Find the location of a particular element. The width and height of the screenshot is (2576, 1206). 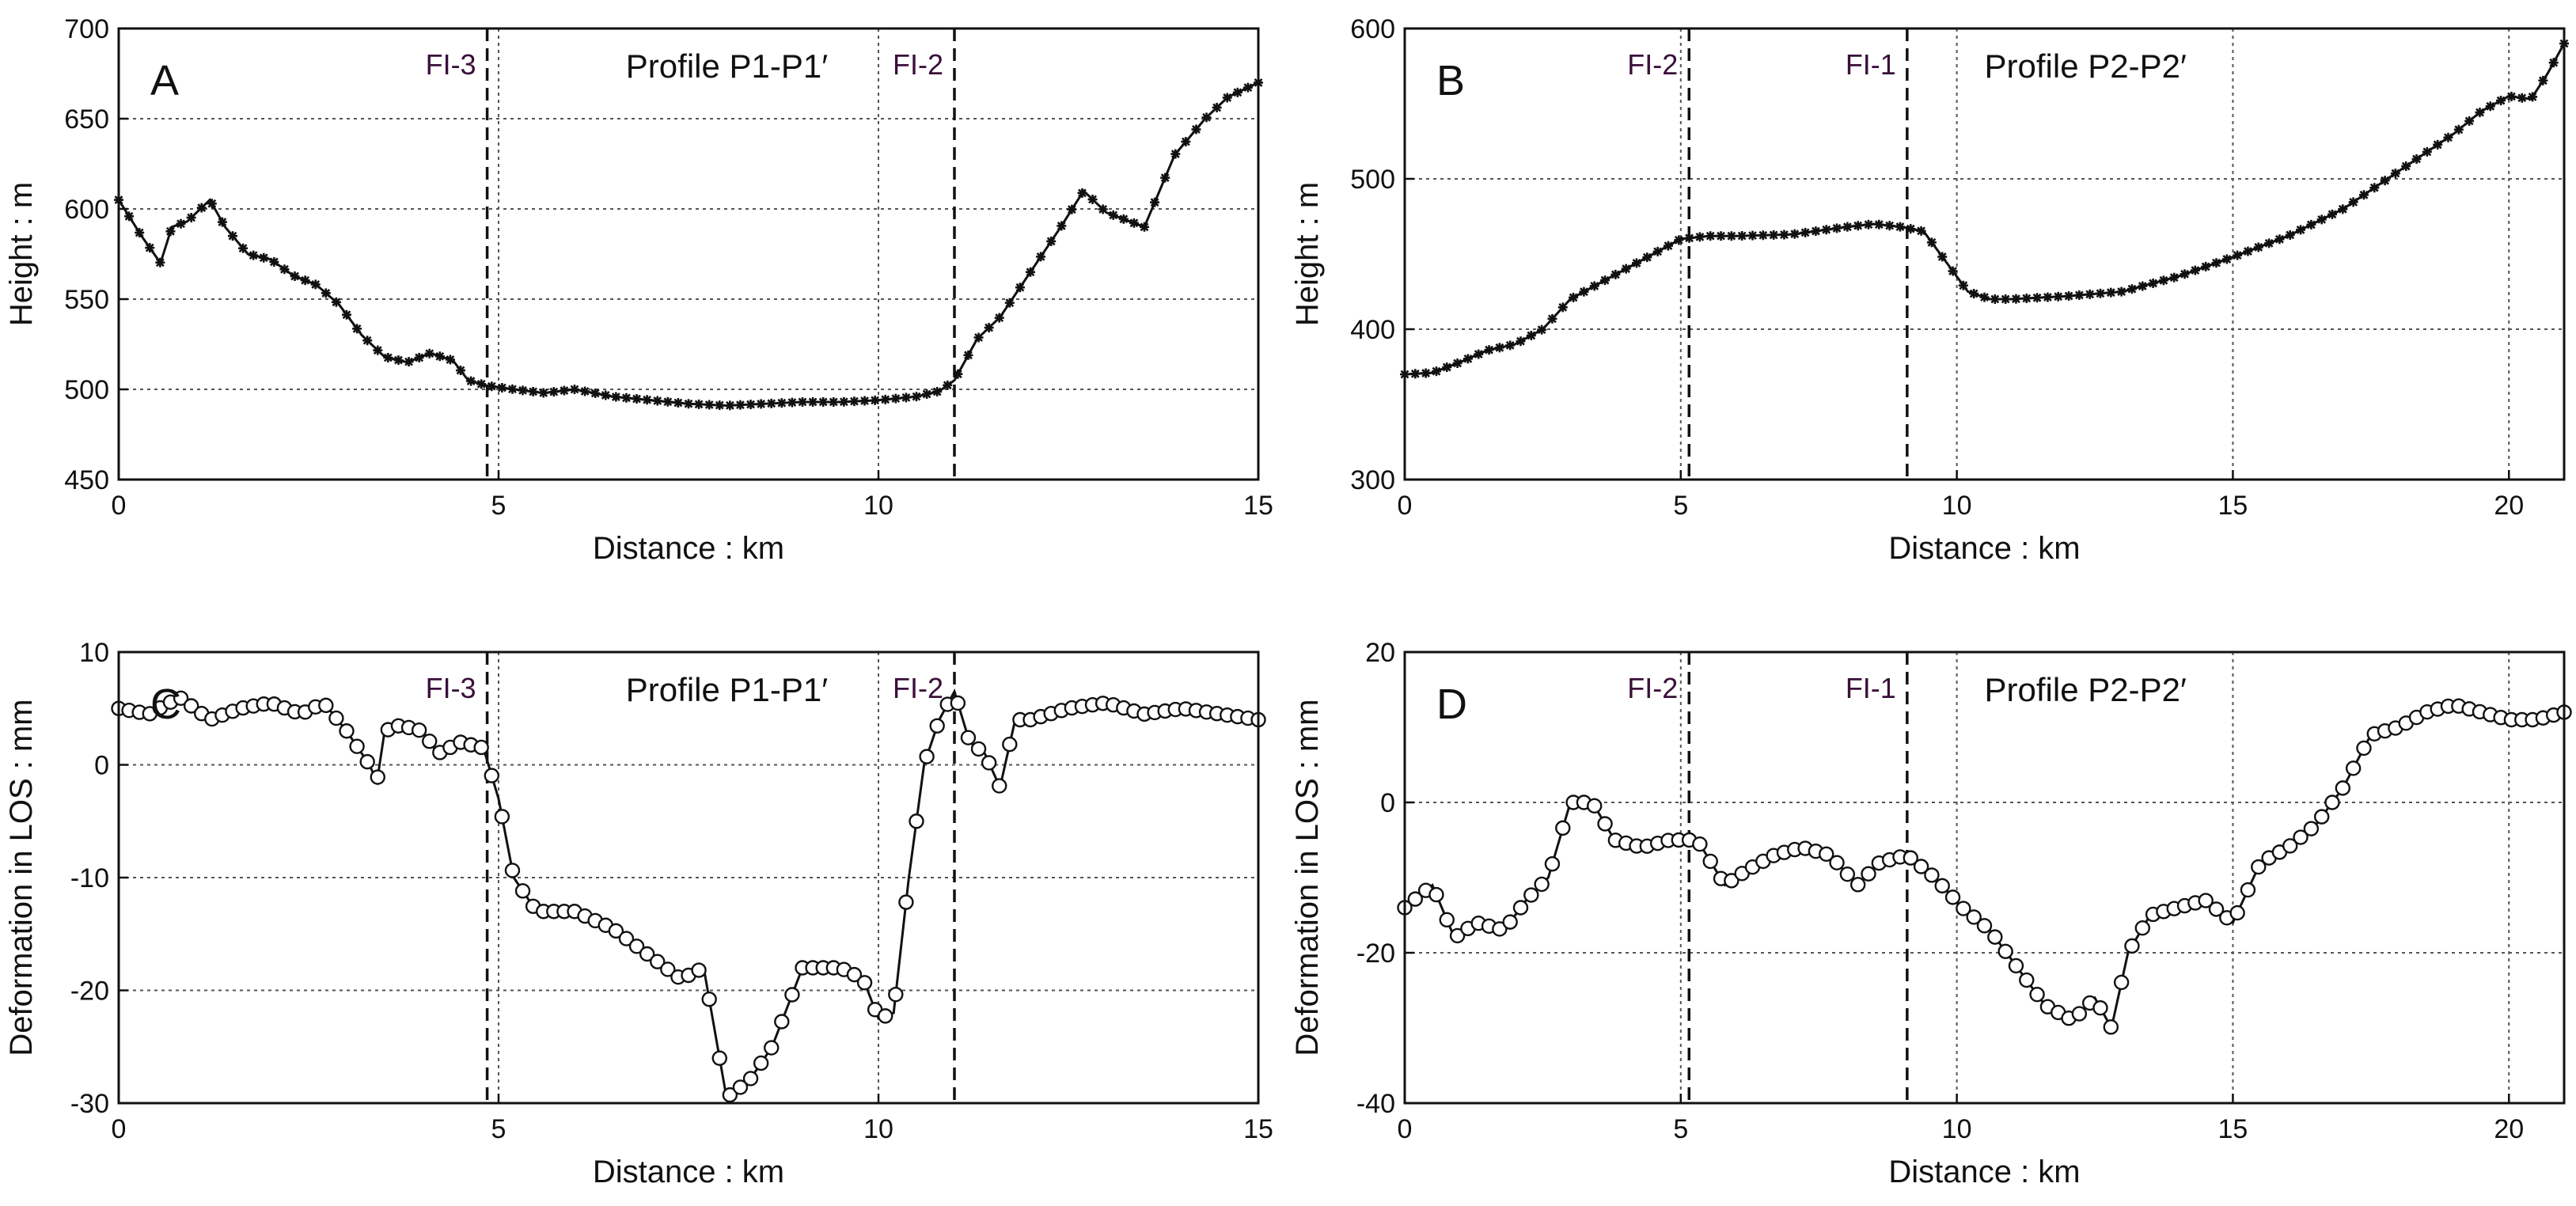

x-tick-label: 0 is located at coordinates (1405, 506).